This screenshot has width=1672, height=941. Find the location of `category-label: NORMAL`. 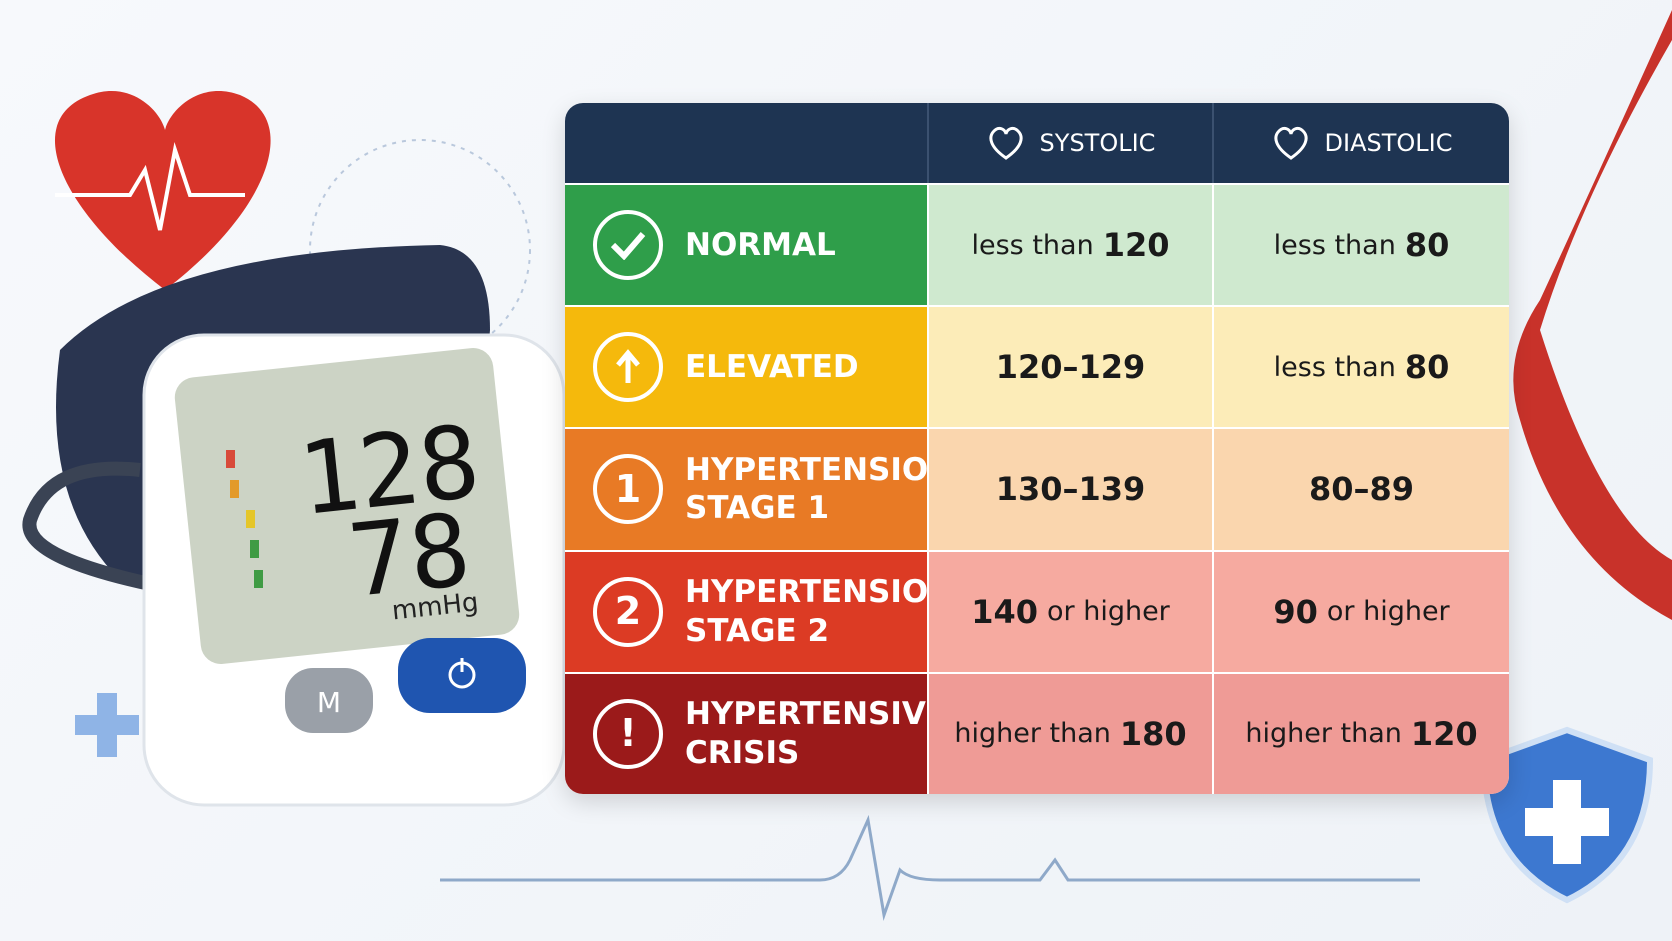

category-label: NORMAL is located at coordinates (760, 245).